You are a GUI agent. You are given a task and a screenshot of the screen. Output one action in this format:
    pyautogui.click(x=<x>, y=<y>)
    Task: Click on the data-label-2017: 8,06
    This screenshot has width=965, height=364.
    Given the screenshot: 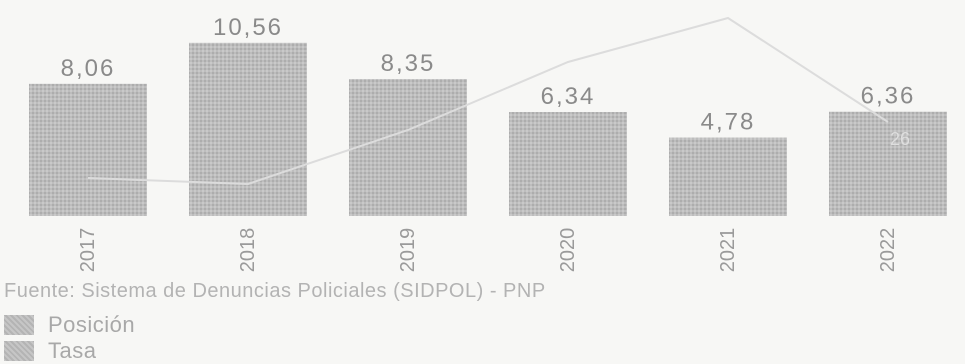 What is the action you would take?
    pyautogui.click(x=88, y=68)
    